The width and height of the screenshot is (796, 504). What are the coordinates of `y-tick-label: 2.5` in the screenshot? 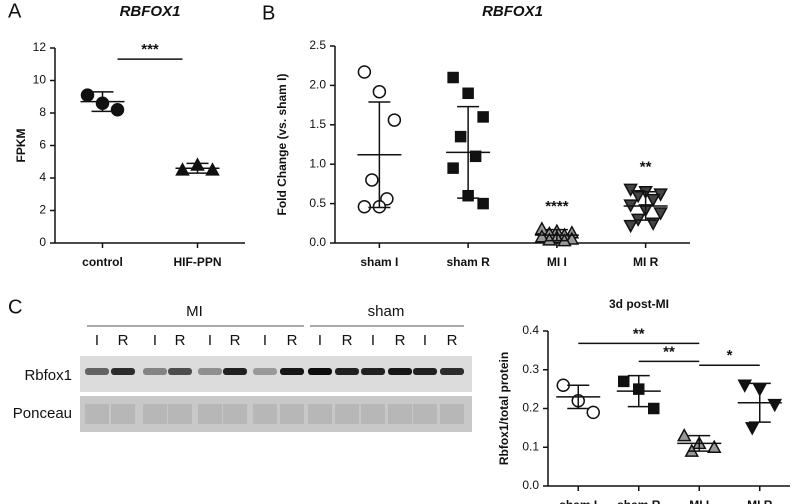 It's located at (317, 45).